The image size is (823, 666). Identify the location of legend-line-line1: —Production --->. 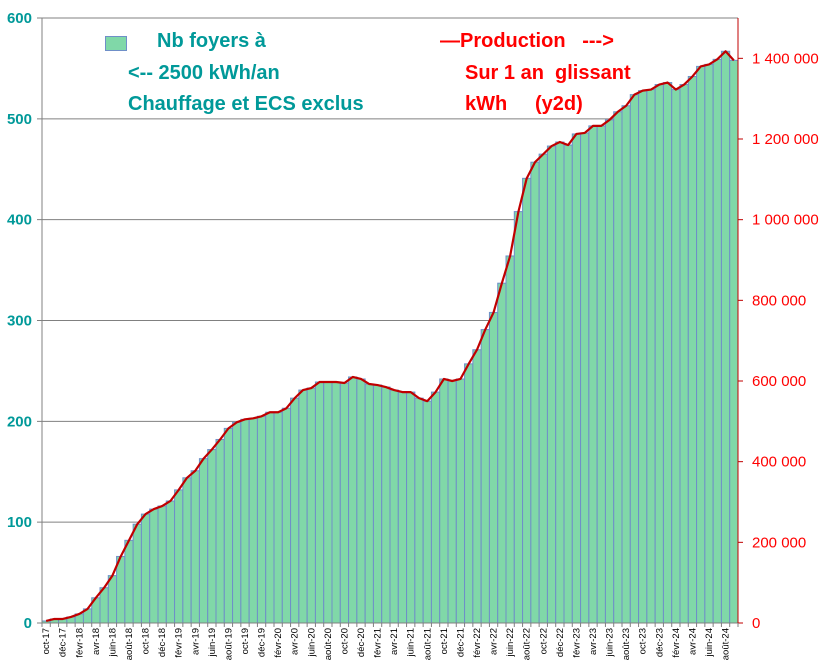
(527, 41).